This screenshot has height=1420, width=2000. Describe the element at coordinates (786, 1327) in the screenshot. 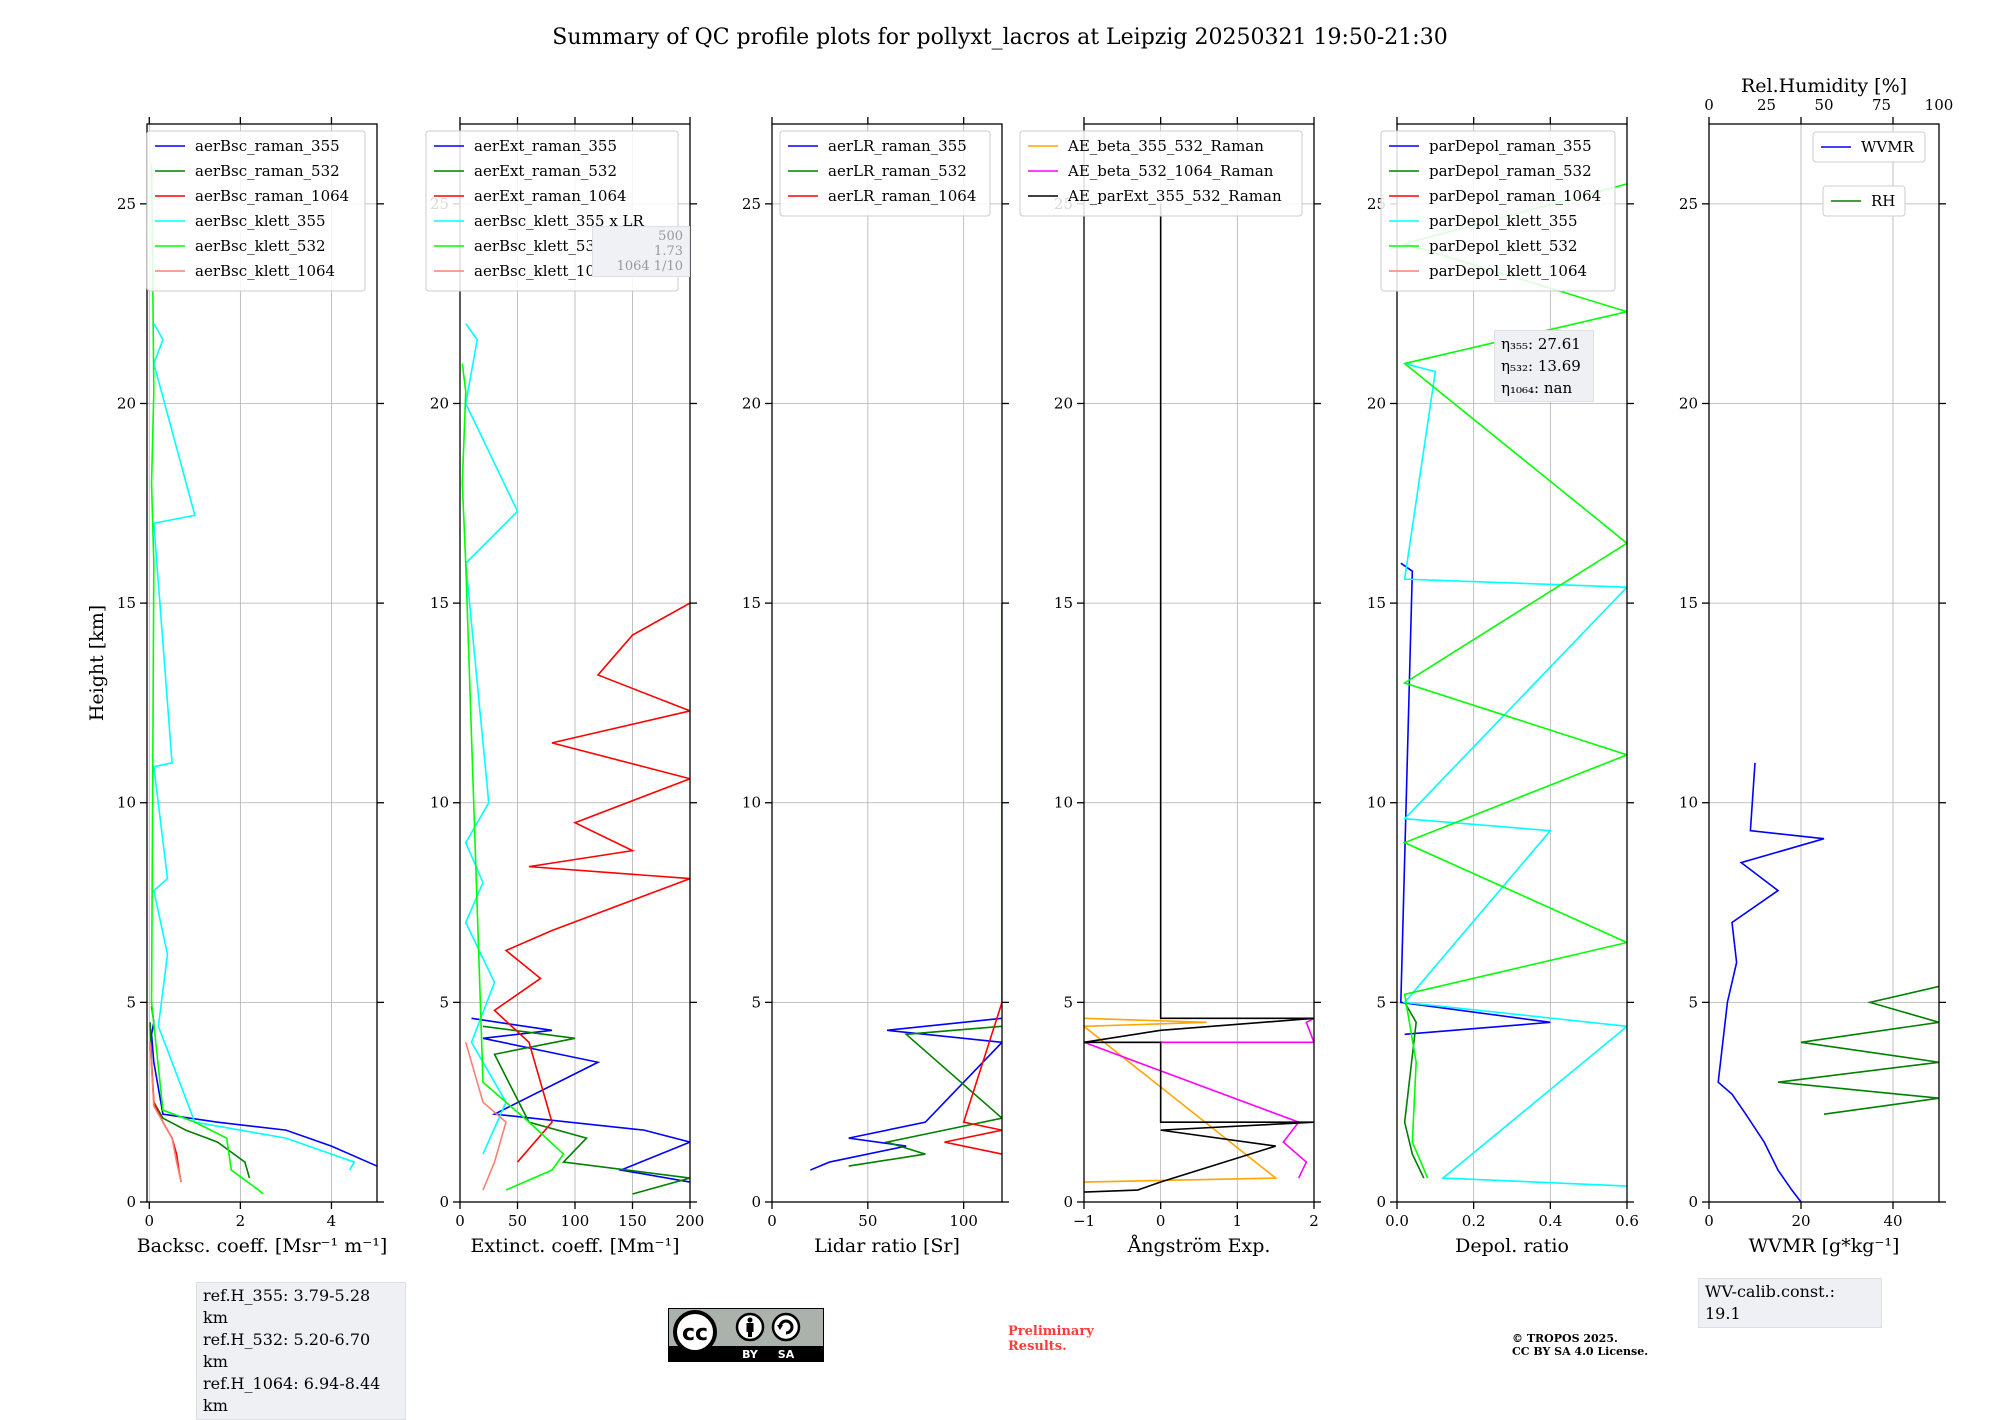

I see `sa-share-icon` at that location.